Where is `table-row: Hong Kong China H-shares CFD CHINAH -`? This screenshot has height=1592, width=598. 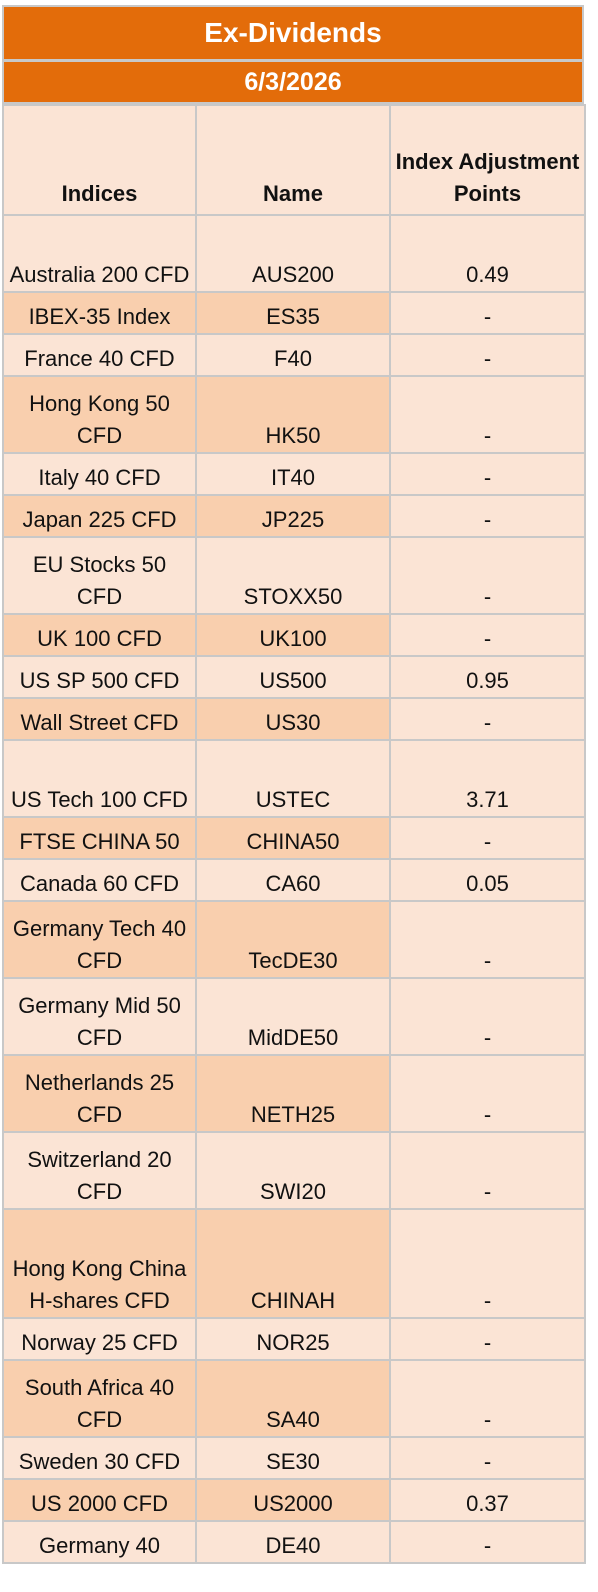
table-row: Hong Kong China H-shares CFD CHINAH - is located at coordinates (294, 1263).